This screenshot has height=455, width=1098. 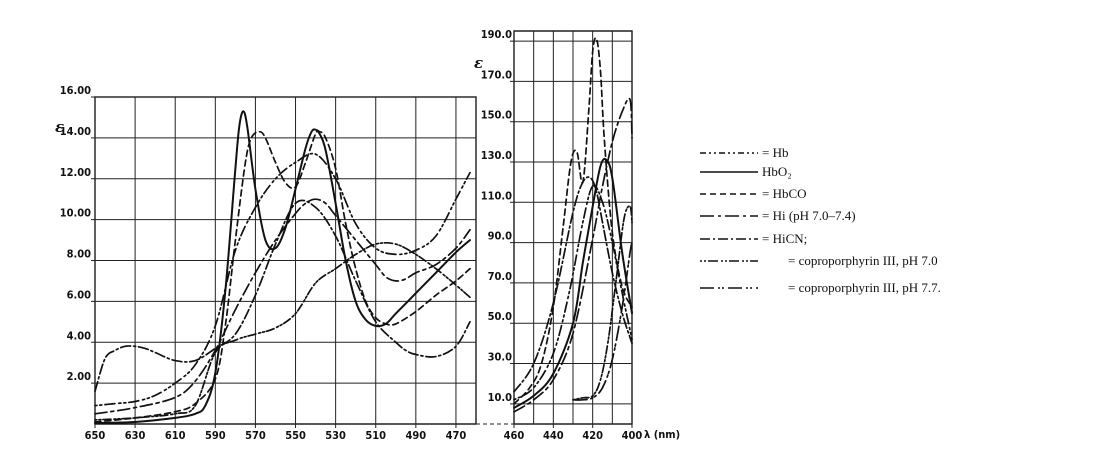 What do you see at coordinates (553, 435) in the screenshot?
I see `right-x-tick-label: 440` at bounding box center [553, 435].